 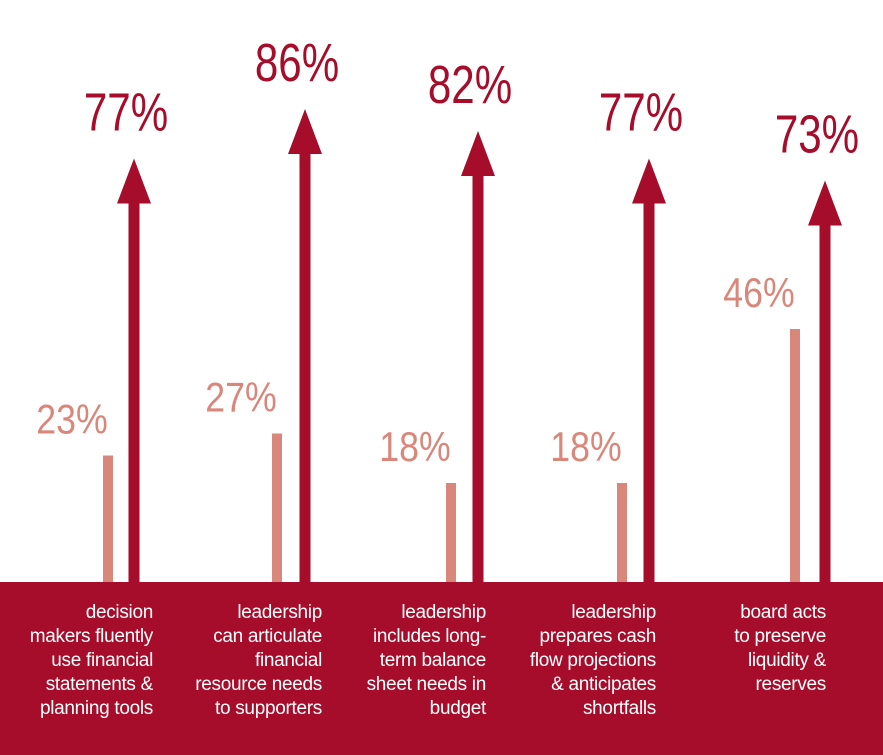 I want to click on primary-value-label: 73%, so click(x=817, y=135).